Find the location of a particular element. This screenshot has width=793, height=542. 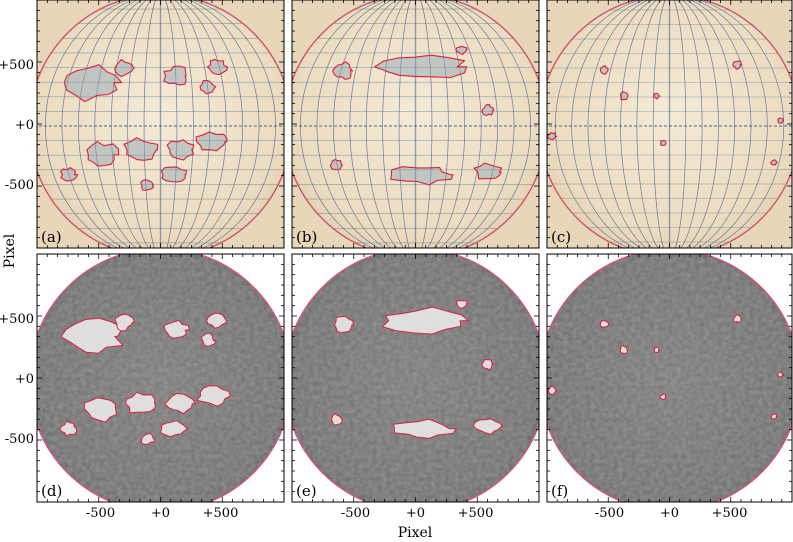

panel-a: (a) is located at coordinates (160, 124).